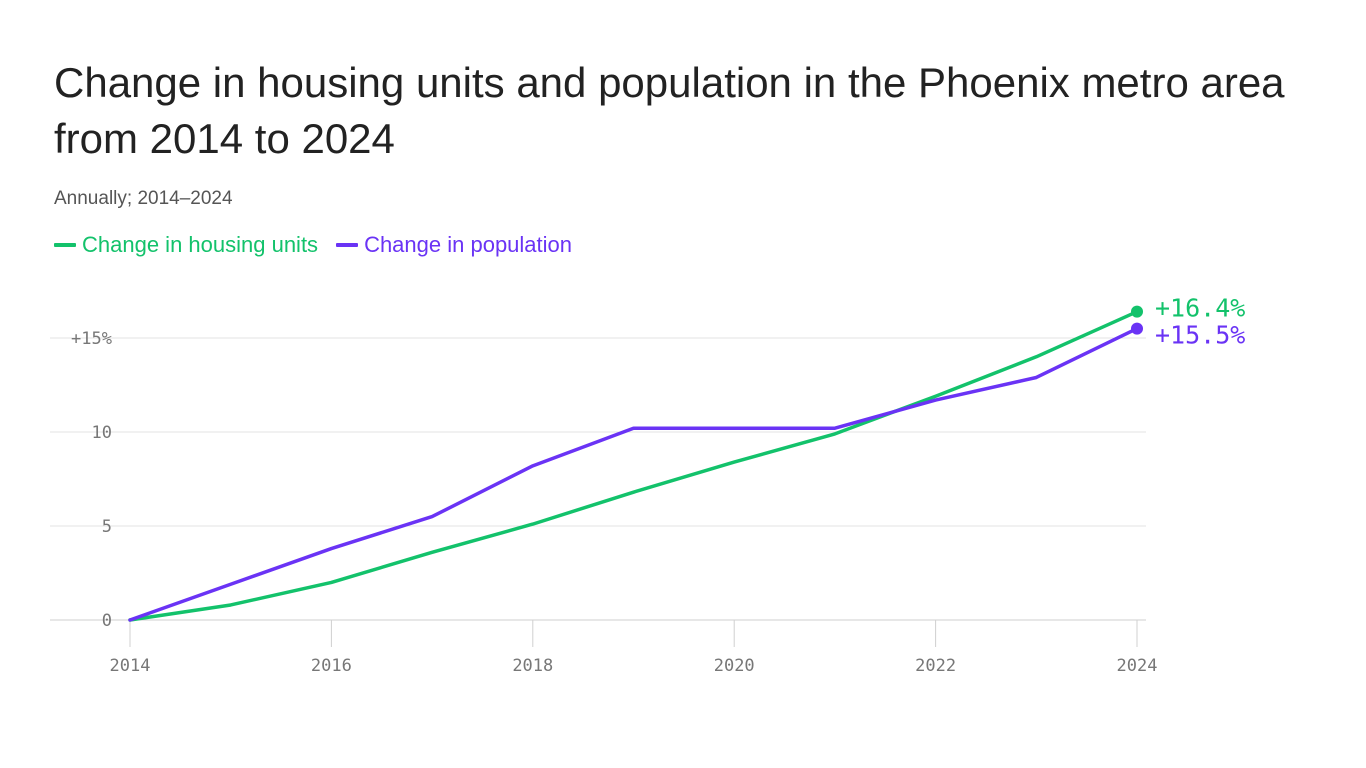 The height and width of the screenshot is (768, 1366). Describe the element at coordinates (1200, 308) in the screenshot. I see `end-label-housing: +16.4%` at that location.